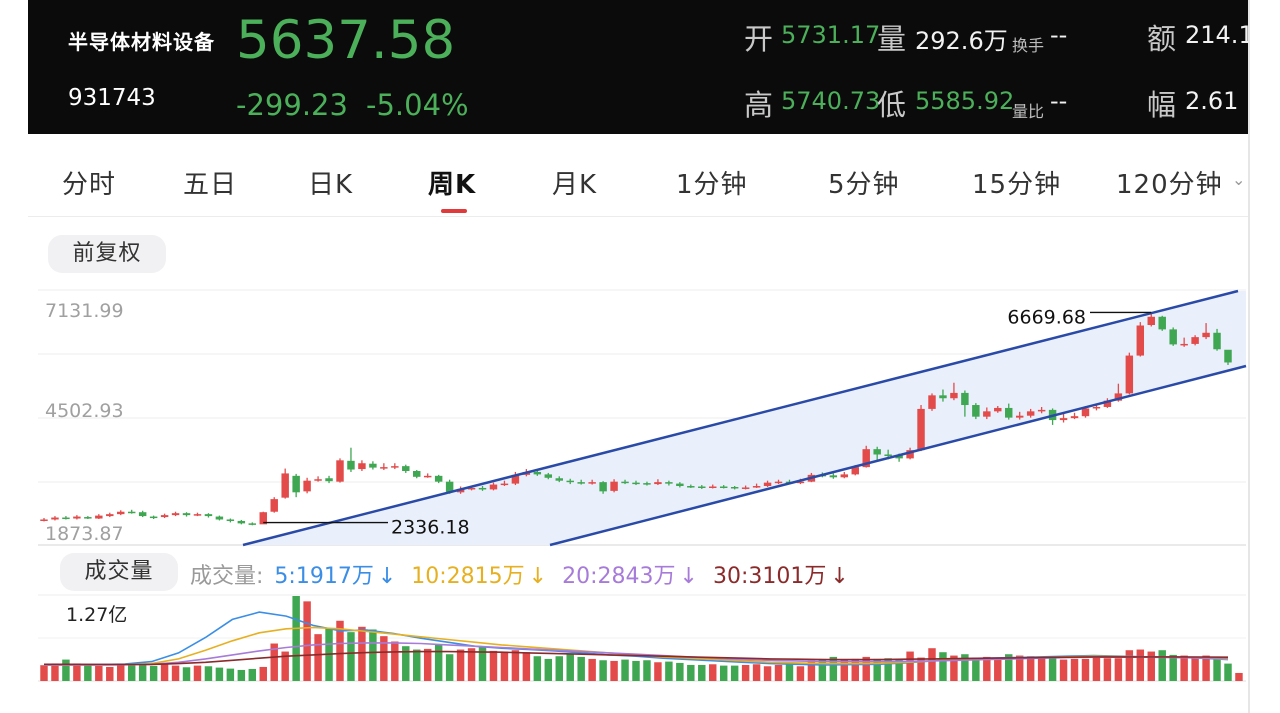  What do you see at coordinates (89, 185) in the screenshot?
I see `tab-intraday: 分时` at bounding box center [89, 185].